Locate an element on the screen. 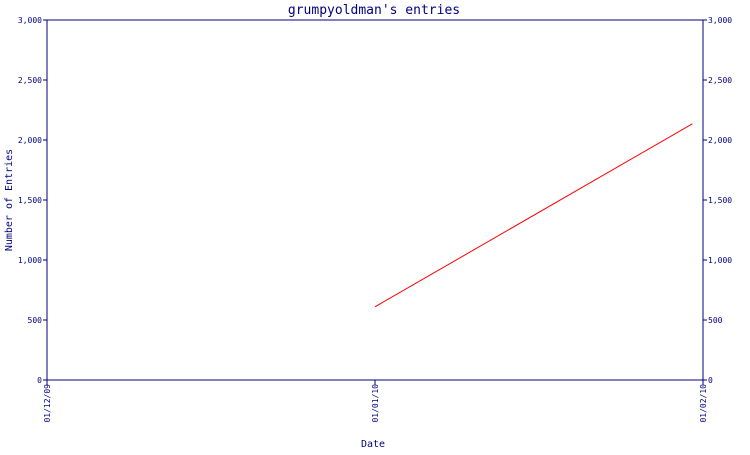  y-tick-label-right: 0 is located at coordinates (710, 380).